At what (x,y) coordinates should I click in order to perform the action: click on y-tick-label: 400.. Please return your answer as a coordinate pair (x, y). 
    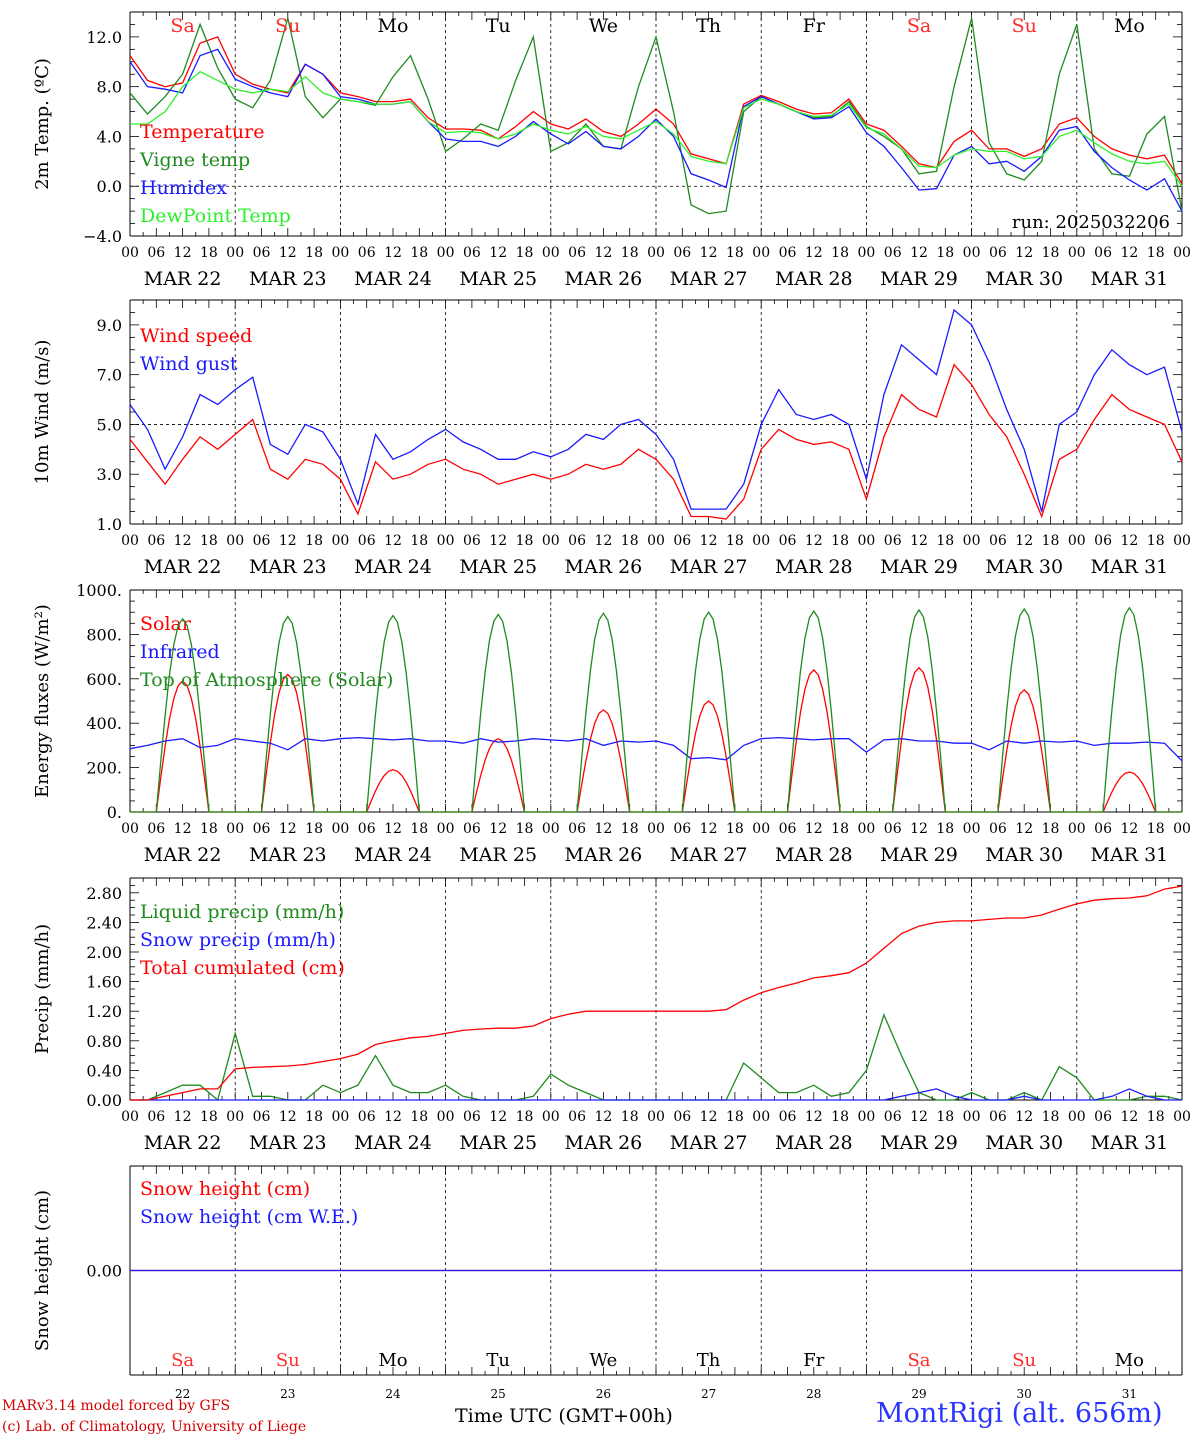
    Looking at the image, I should click on (104, 723).